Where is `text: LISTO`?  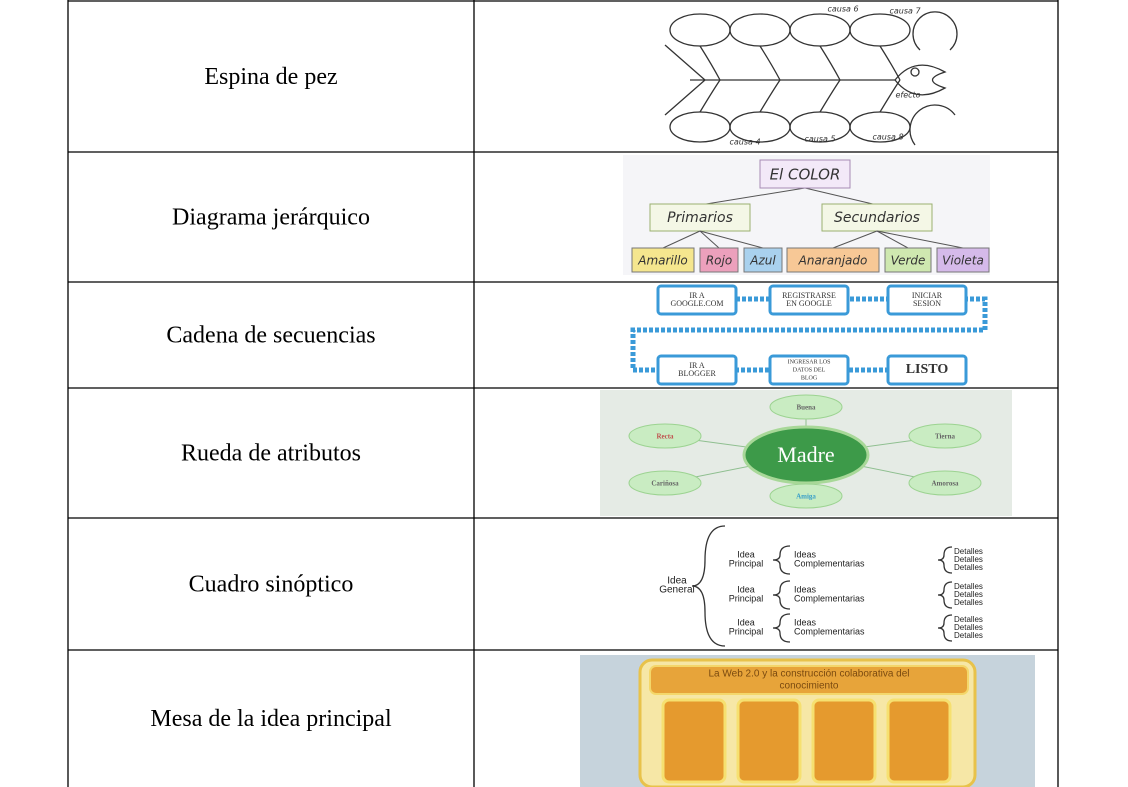 text: LISTO is located at coordinates (927, 369).